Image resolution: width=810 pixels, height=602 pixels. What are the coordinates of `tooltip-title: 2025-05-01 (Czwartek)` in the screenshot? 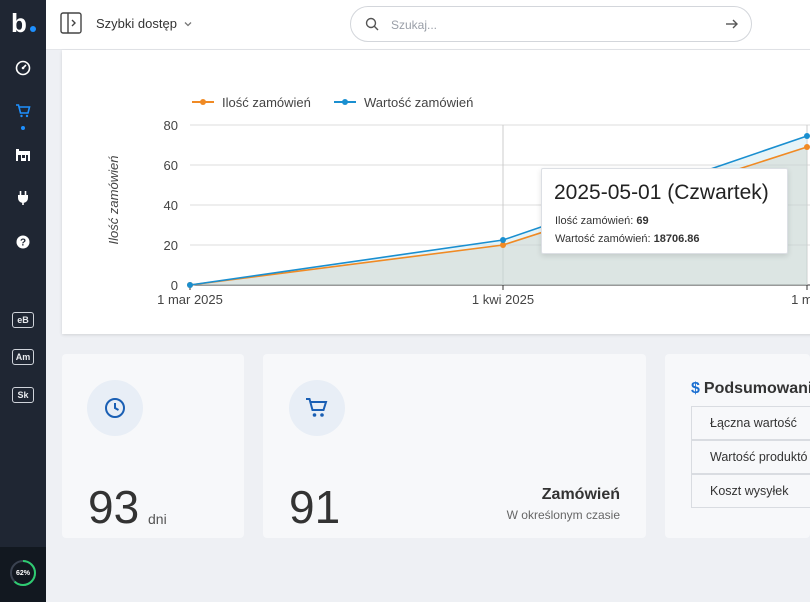 It's located at (661, 192).